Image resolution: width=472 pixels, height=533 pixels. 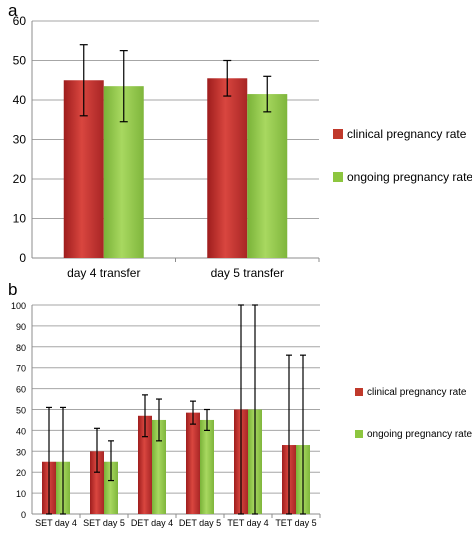 I want to click on x-tick-label: day 5 transfer, so click(x=247, y=273).